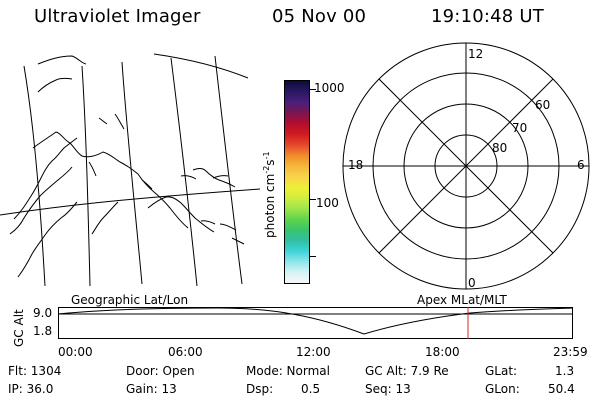  What do you see at coordinates (43, 313) in the screenshot?
I see `y-tick-9: 9.0` at bounding box center [43, 313].